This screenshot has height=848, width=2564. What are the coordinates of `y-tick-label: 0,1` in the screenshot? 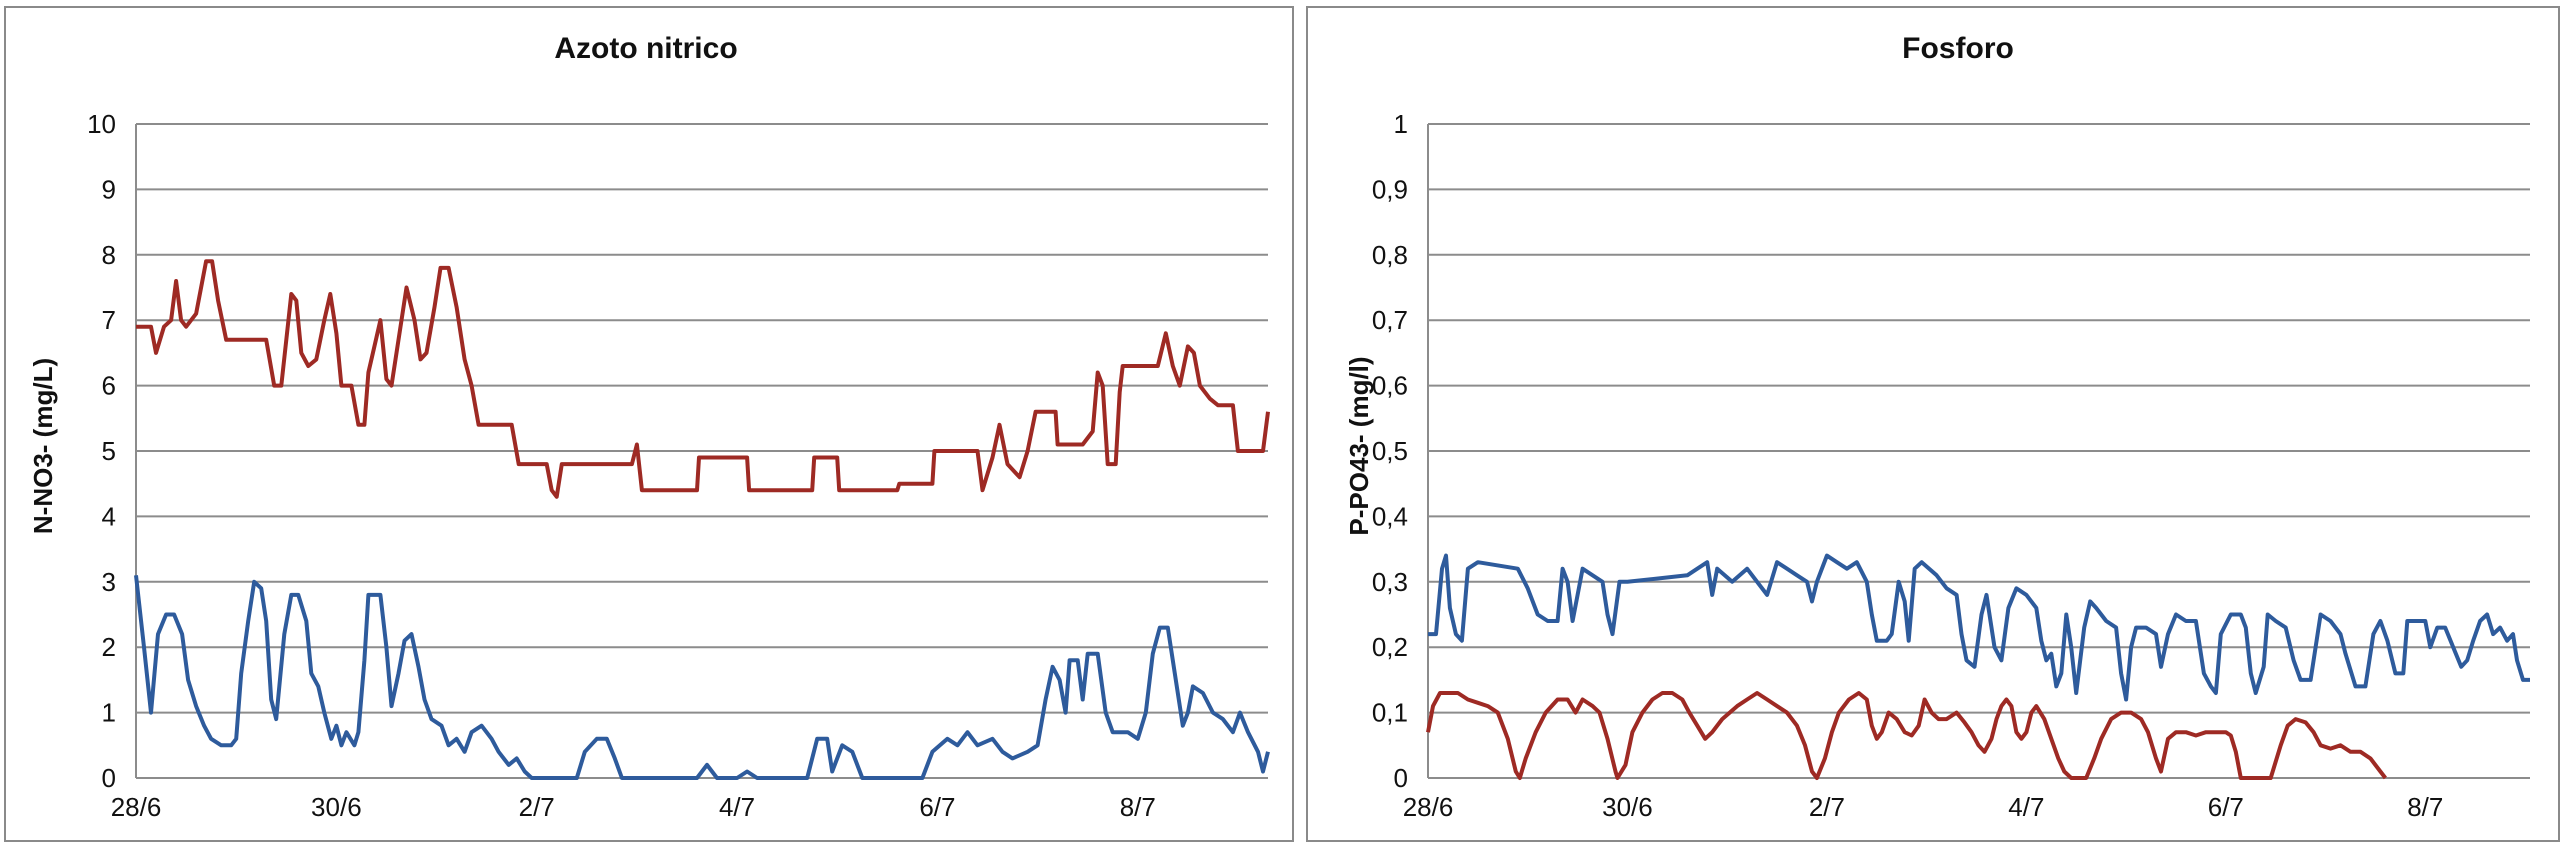 It's located at (1390, 713).